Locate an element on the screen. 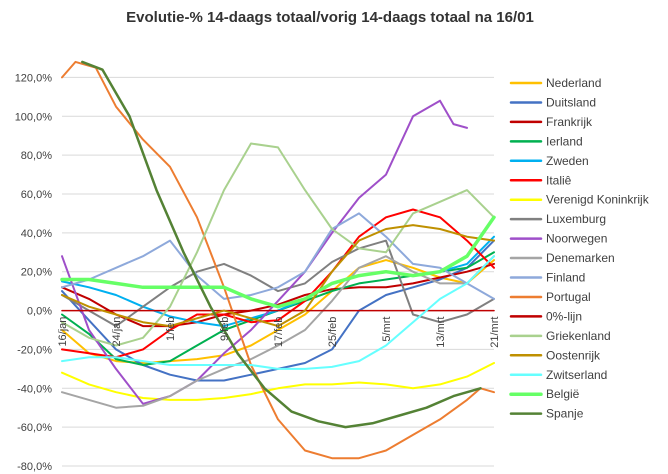 Image resolution: width=668 pixels, height=474 pixels. series-line-oostenrijk is located at coordinates (278, 276).